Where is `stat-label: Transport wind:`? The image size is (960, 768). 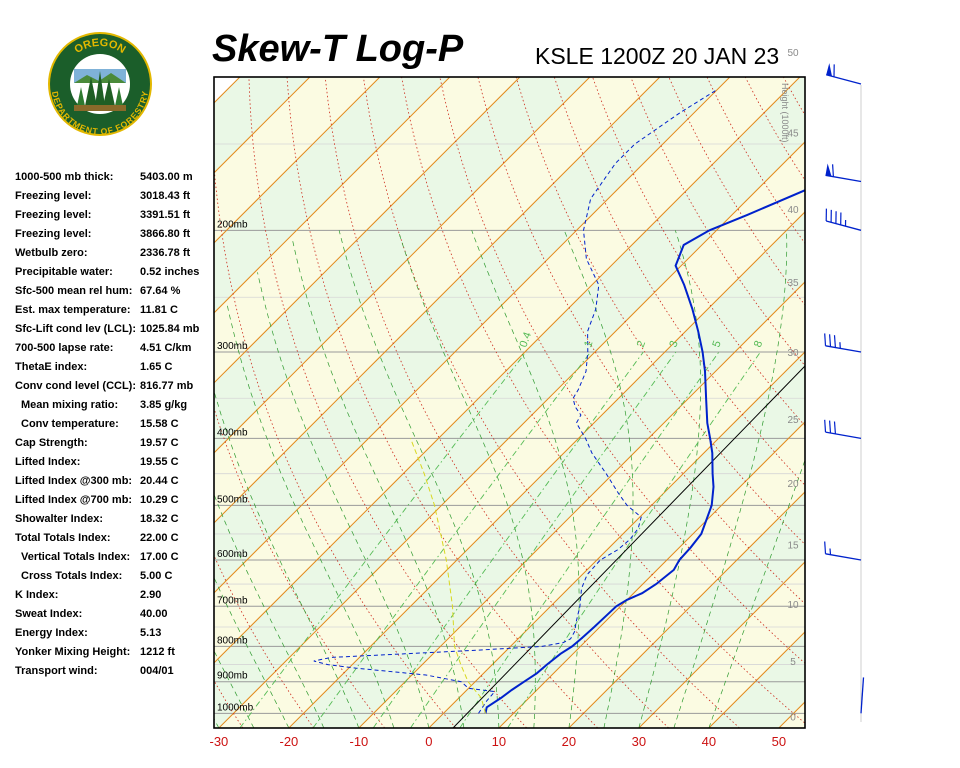
stat-label: Transport wind: is located at coordinates (56, 671).